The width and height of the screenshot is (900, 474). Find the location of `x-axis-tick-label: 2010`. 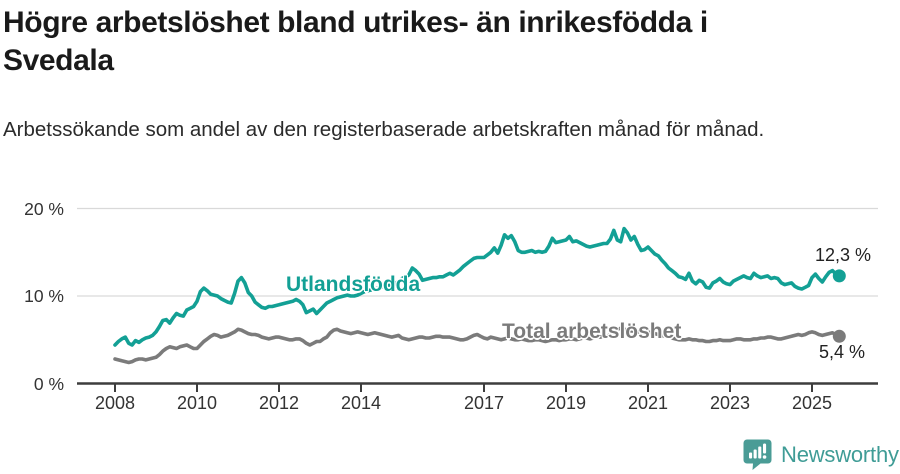

x-axis-tick-label: 2010 is located at coordinates (197, 403).